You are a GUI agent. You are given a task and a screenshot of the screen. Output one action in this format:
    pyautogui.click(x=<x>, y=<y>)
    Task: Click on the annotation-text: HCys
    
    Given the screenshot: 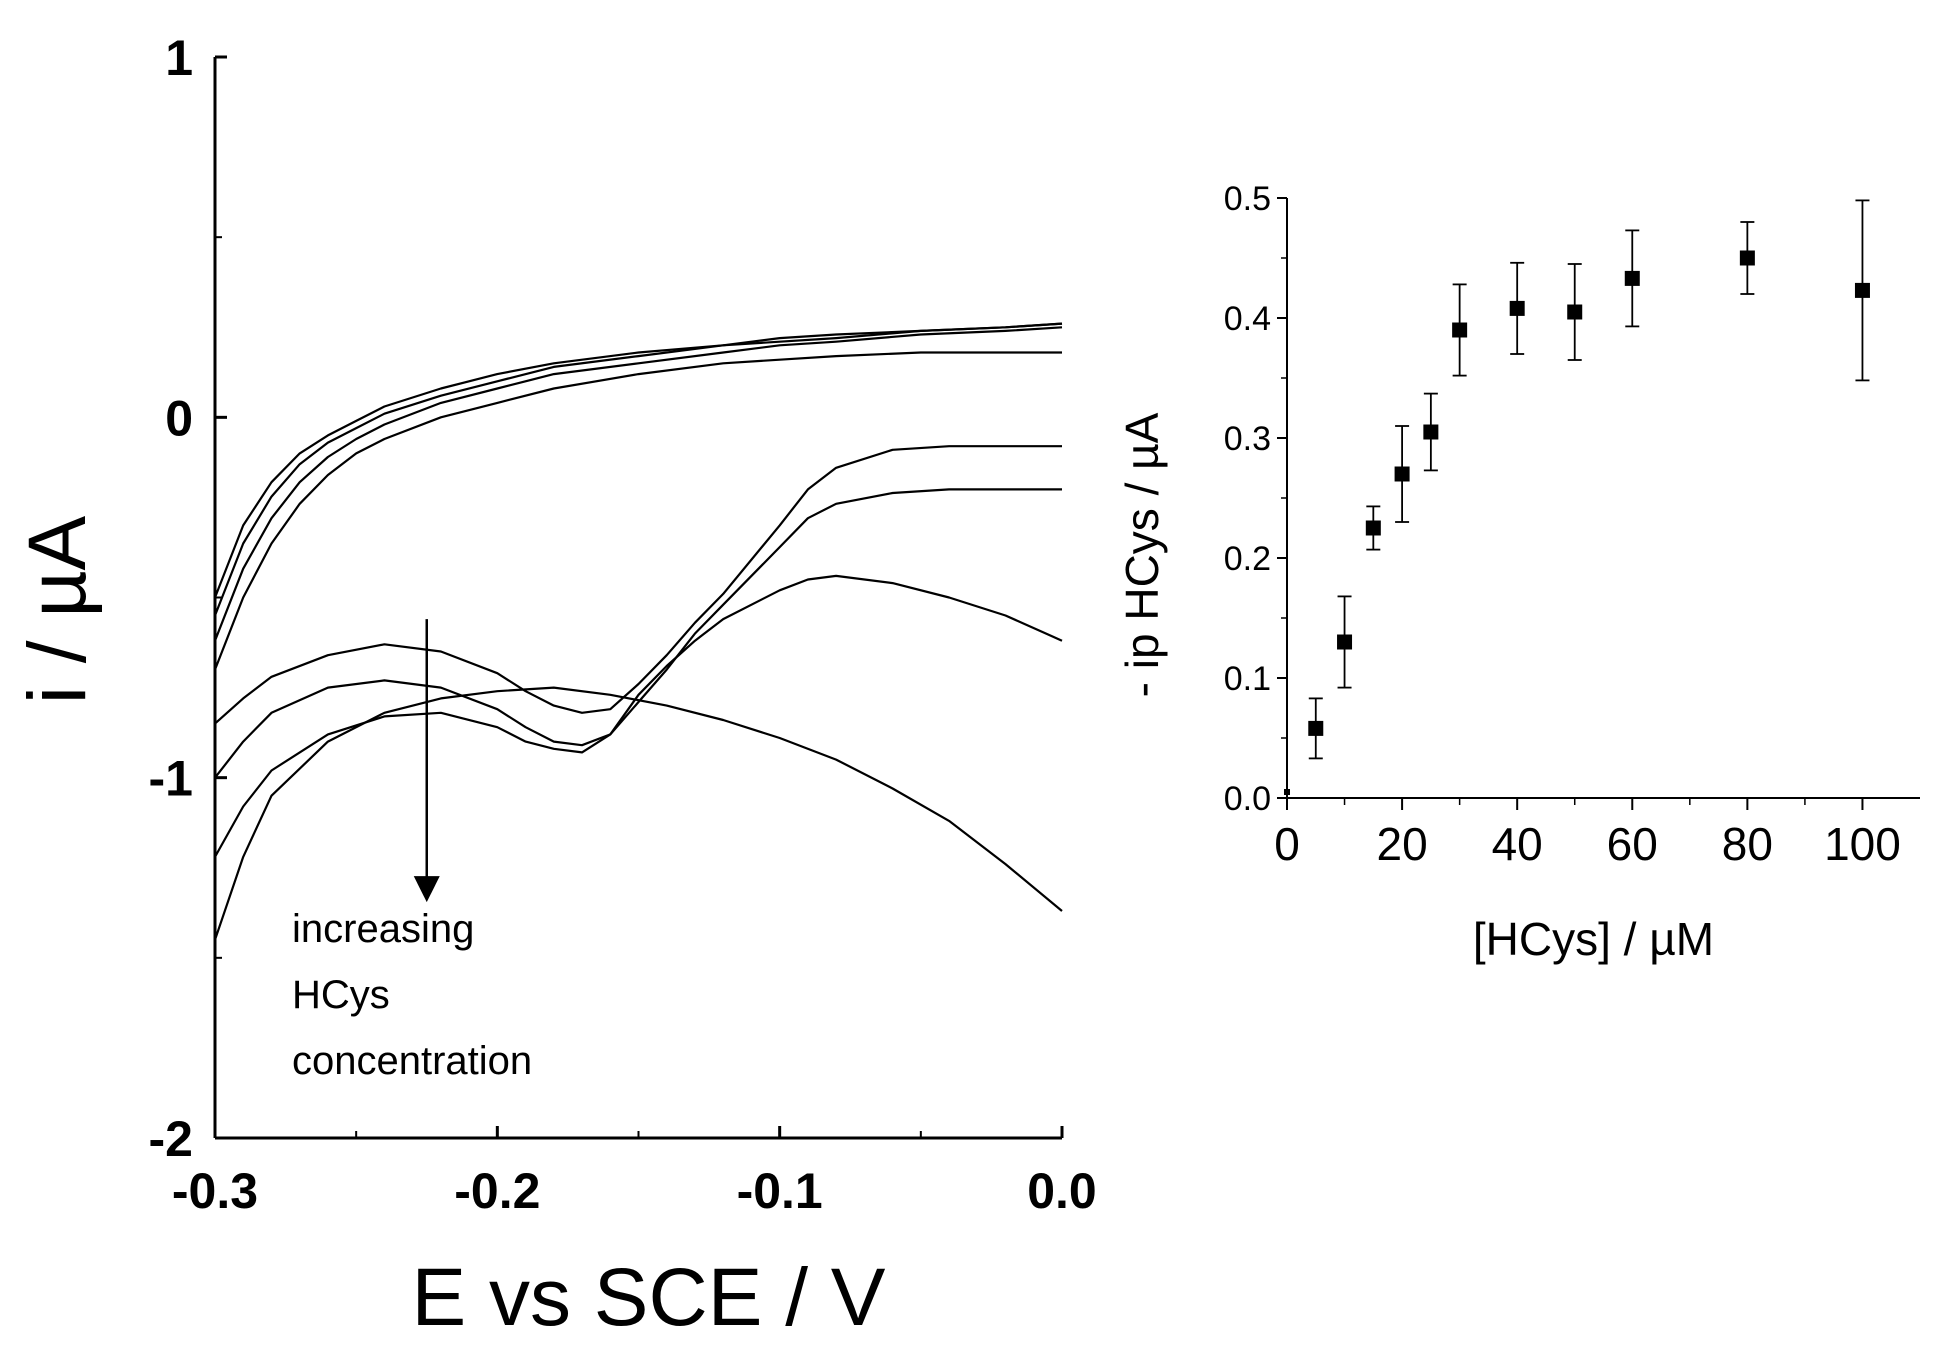 What is the action you would take?
    pyautogui.click(x=341, y=995)
    